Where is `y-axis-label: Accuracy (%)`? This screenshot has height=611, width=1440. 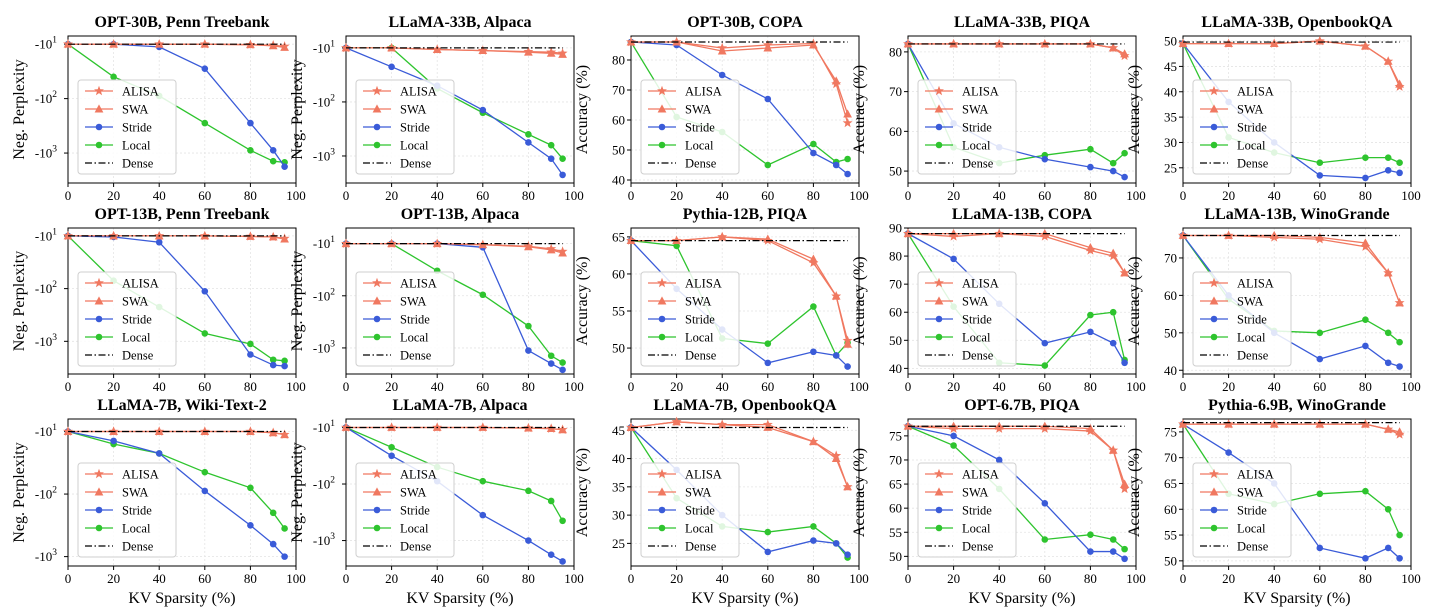
y-axis-label: Accuracy (%) is located at coordinates (859, 109).